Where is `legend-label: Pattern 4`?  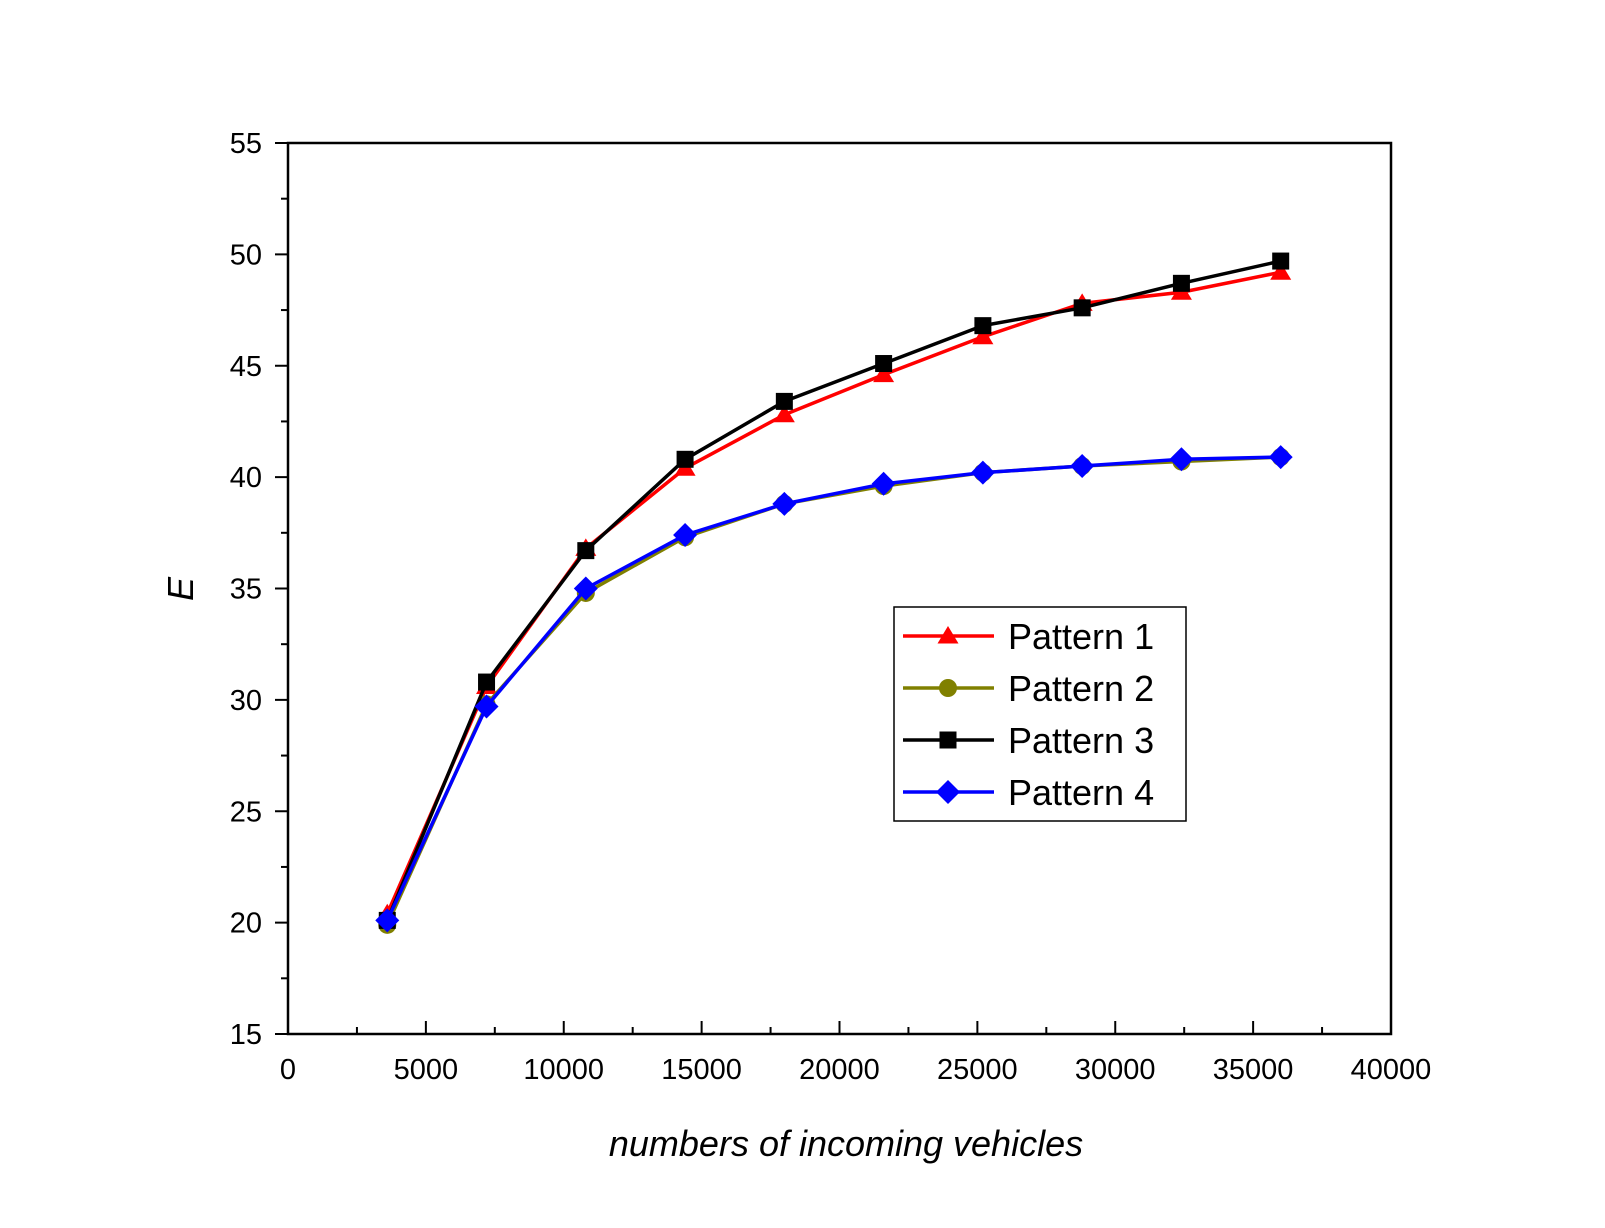
legend-label: Pattern 4 is located at coordinates (1081, 792).